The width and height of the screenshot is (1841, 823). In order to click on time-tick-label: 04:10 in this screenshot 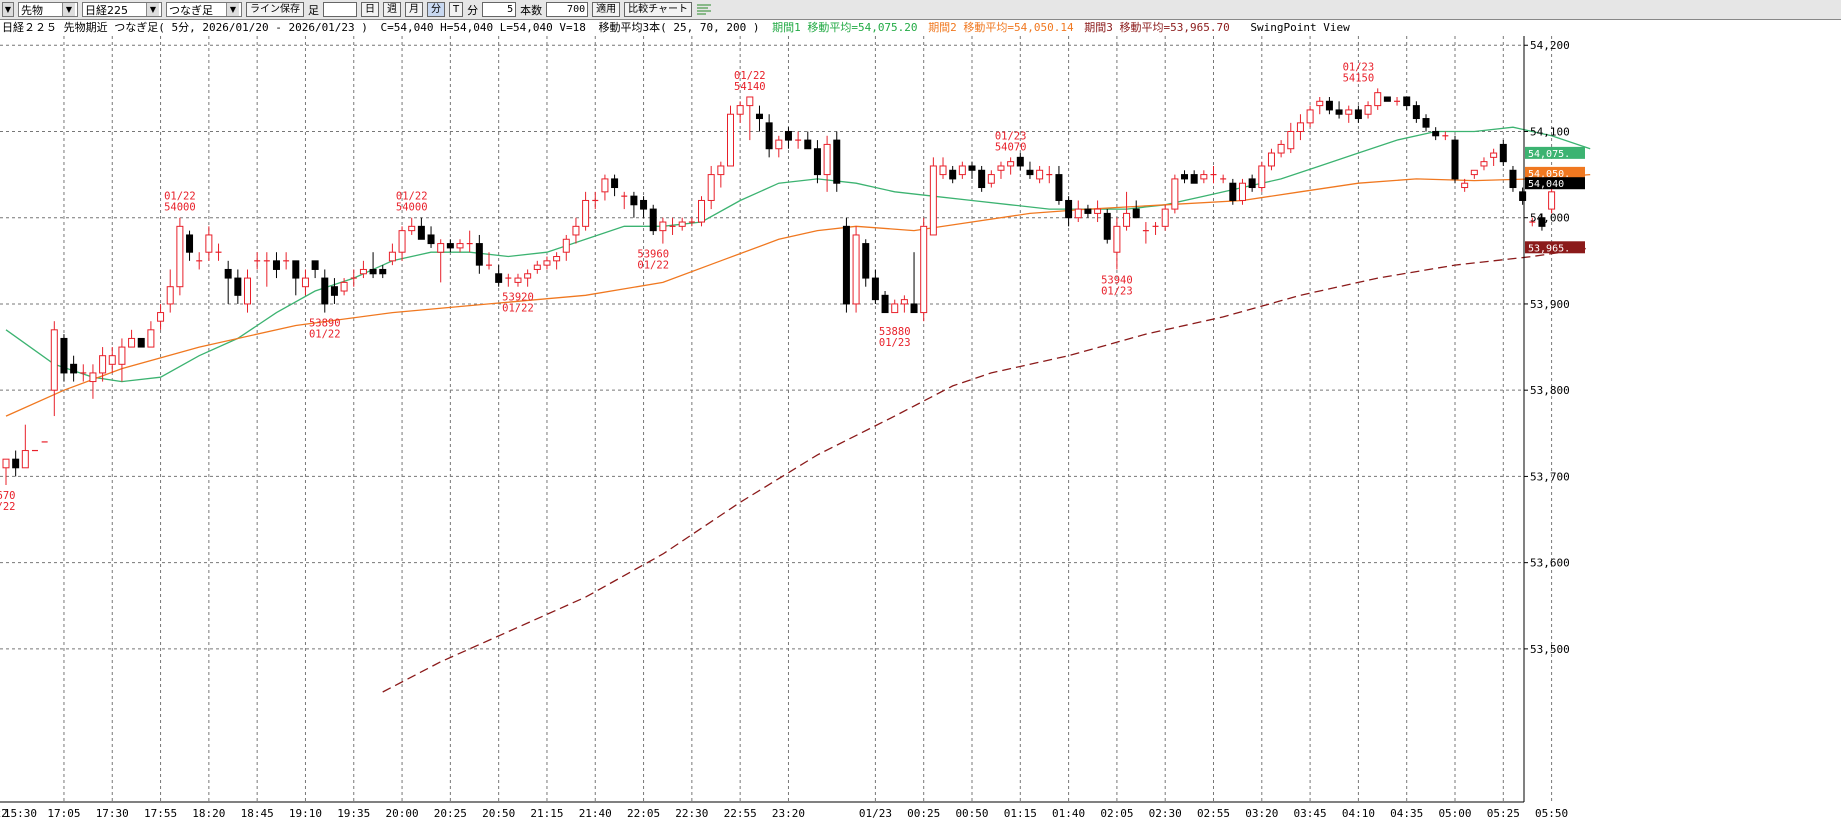, I will do `click(1358, 813)`.